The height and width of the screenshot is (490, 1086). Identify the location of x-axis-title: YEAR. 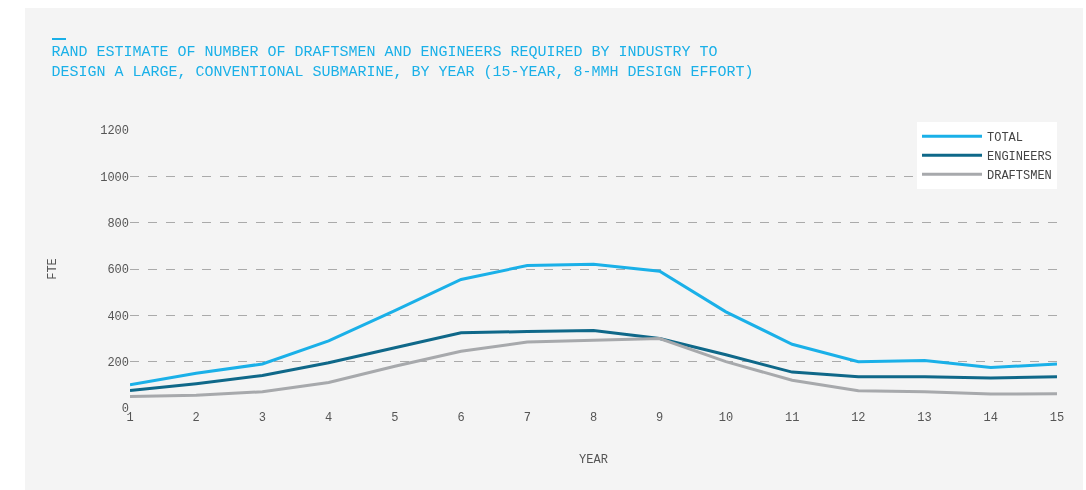
(593, 459).